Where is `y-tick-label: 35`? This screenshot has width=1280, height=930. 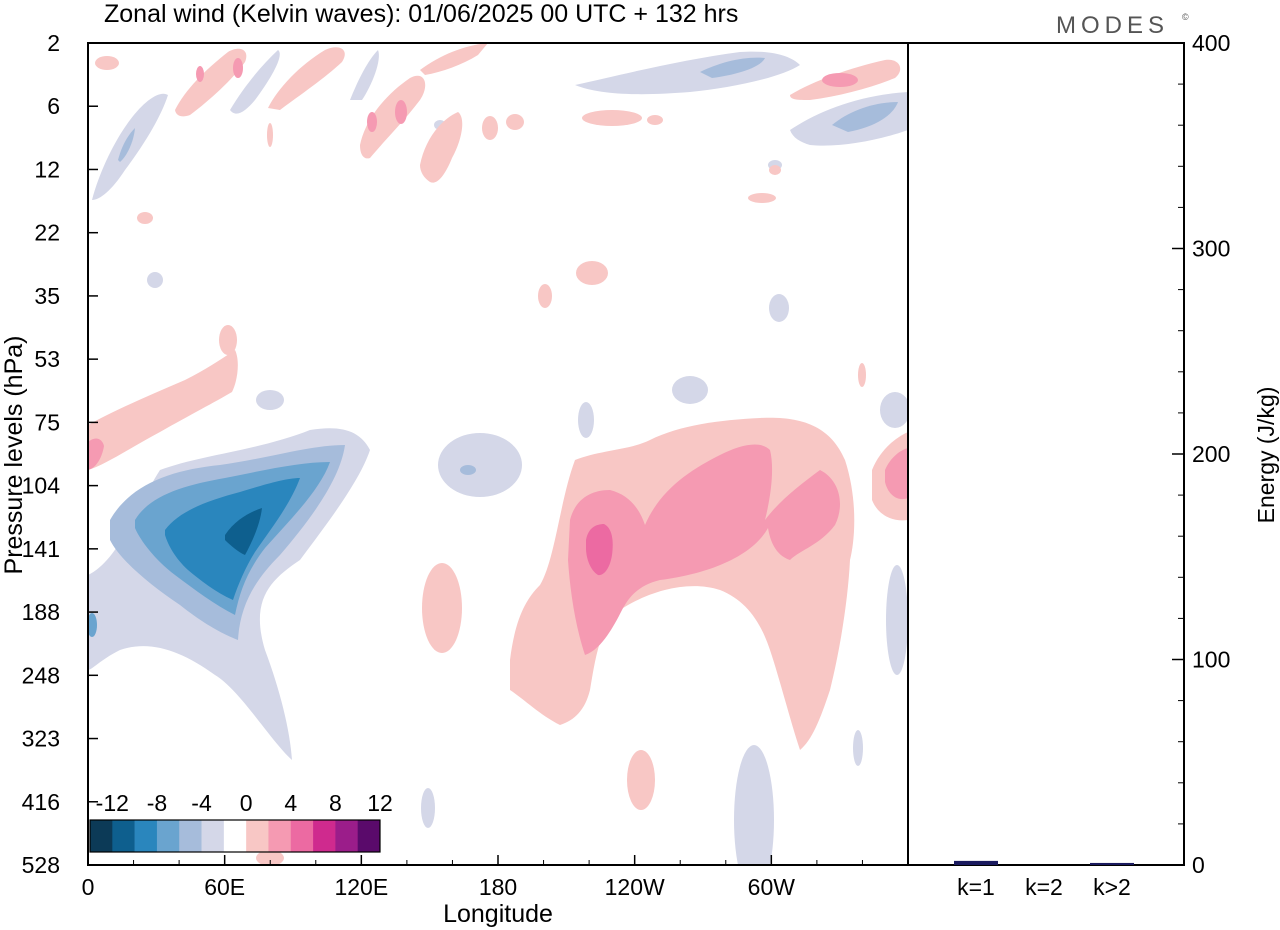 y-tick-label: 35 is located at coordinates (47, 296).